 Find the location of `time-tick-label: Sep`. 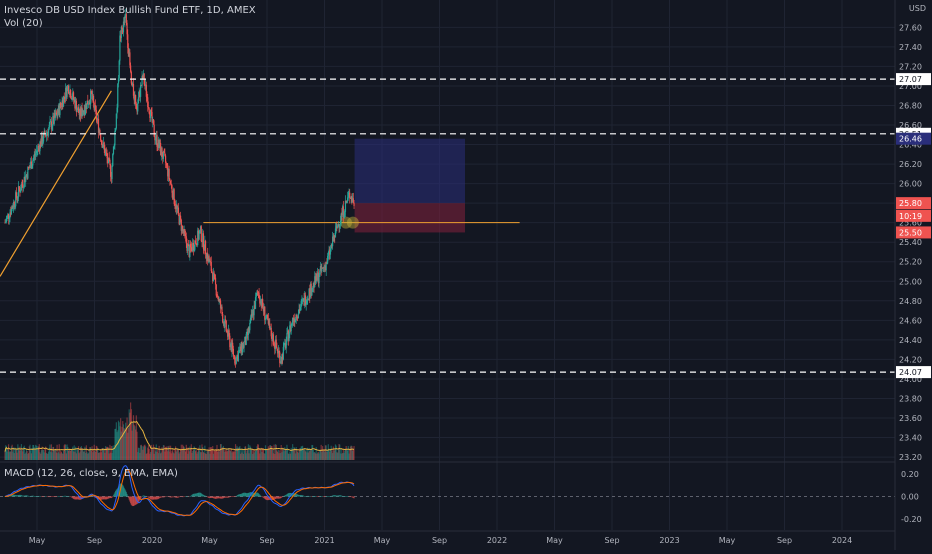

time-tick-label: Sep is located at coordinates (439, 540).